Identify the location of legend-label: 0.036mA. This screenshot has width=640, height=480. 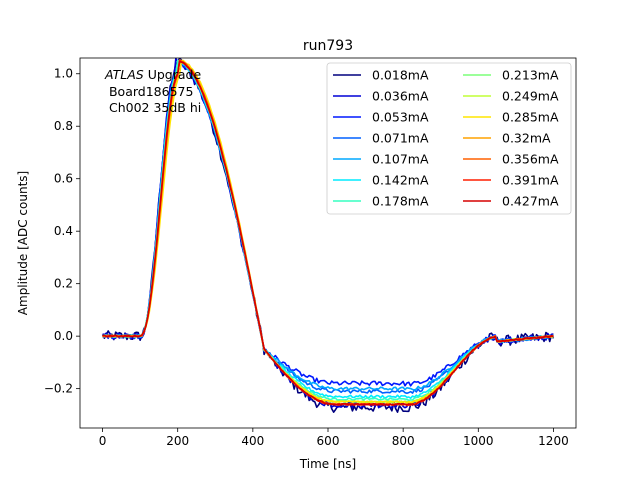
(400, 96).